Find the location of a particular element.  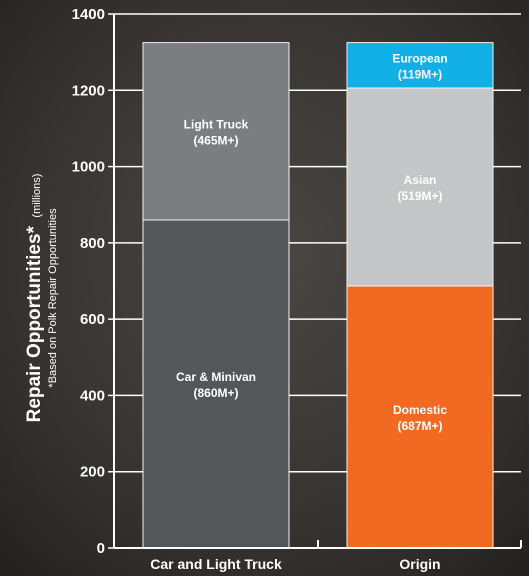

segment-name: Light Truck is located at coordinates (216, 124).